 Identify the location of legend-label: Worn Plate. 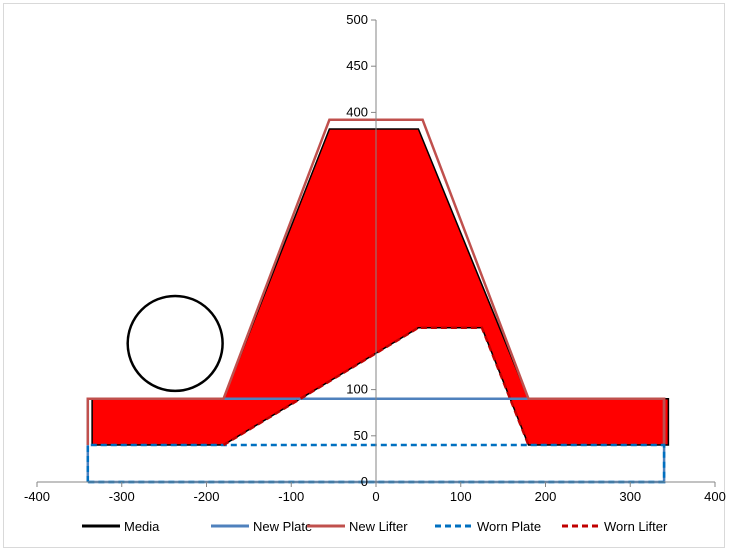
(509, 526).